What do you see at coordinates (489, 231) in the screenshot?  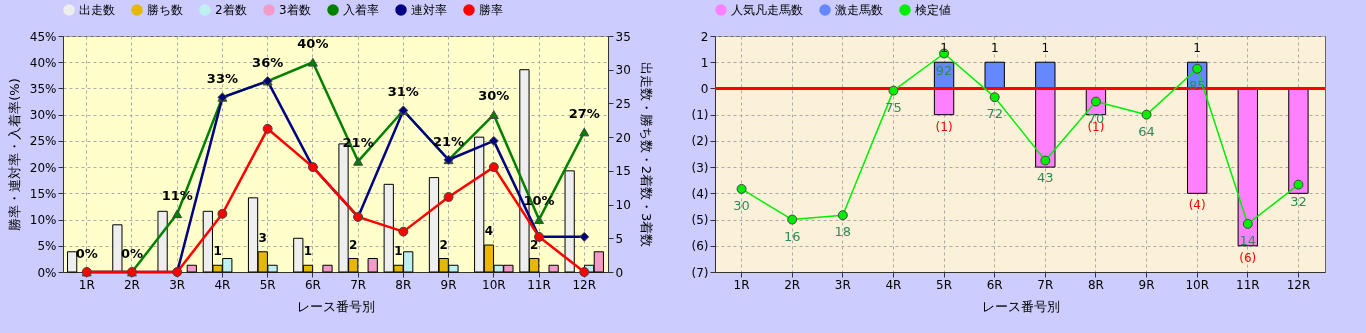 I see `data-label: 4` at bounding box center [489, 231].